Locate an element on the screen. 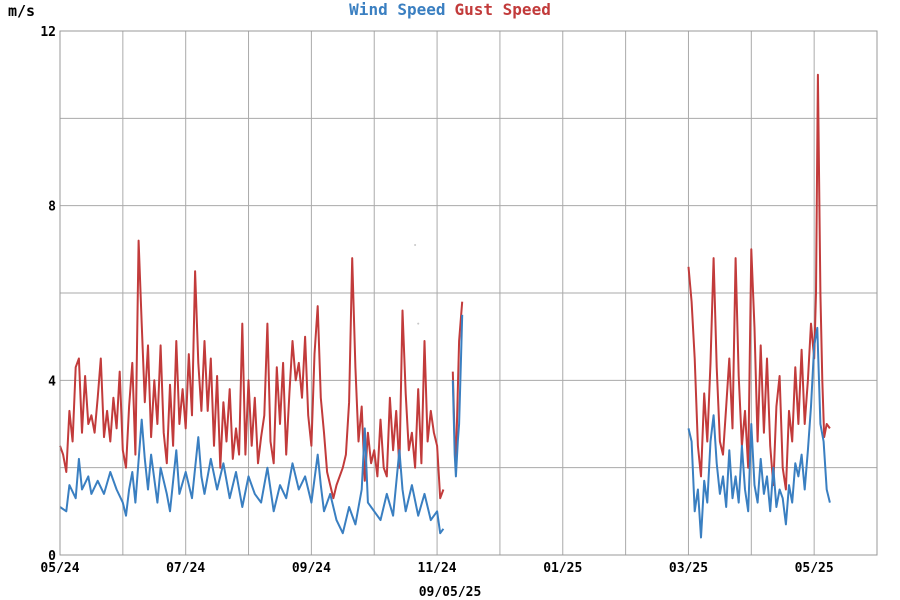  x-tick-label: 05/24 is located at coordinates (59, 568).